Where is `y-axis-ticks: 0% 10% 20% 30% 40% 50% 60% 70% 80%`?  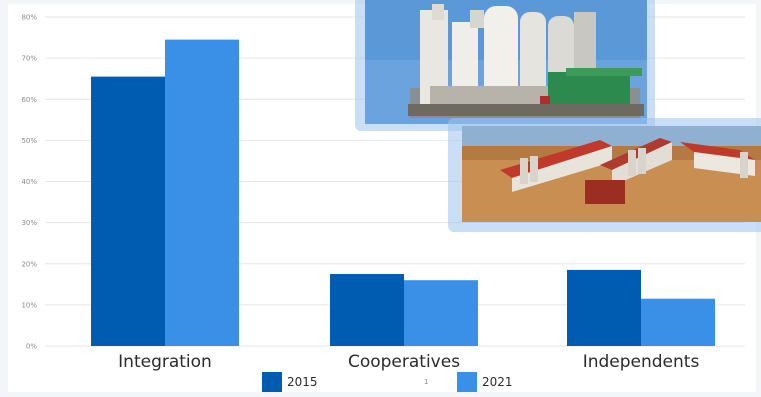
y-axis-ticks: 0% 10% 20% 30% 40% 50% 60% 70% 80% is located at coordinates (29, 182).